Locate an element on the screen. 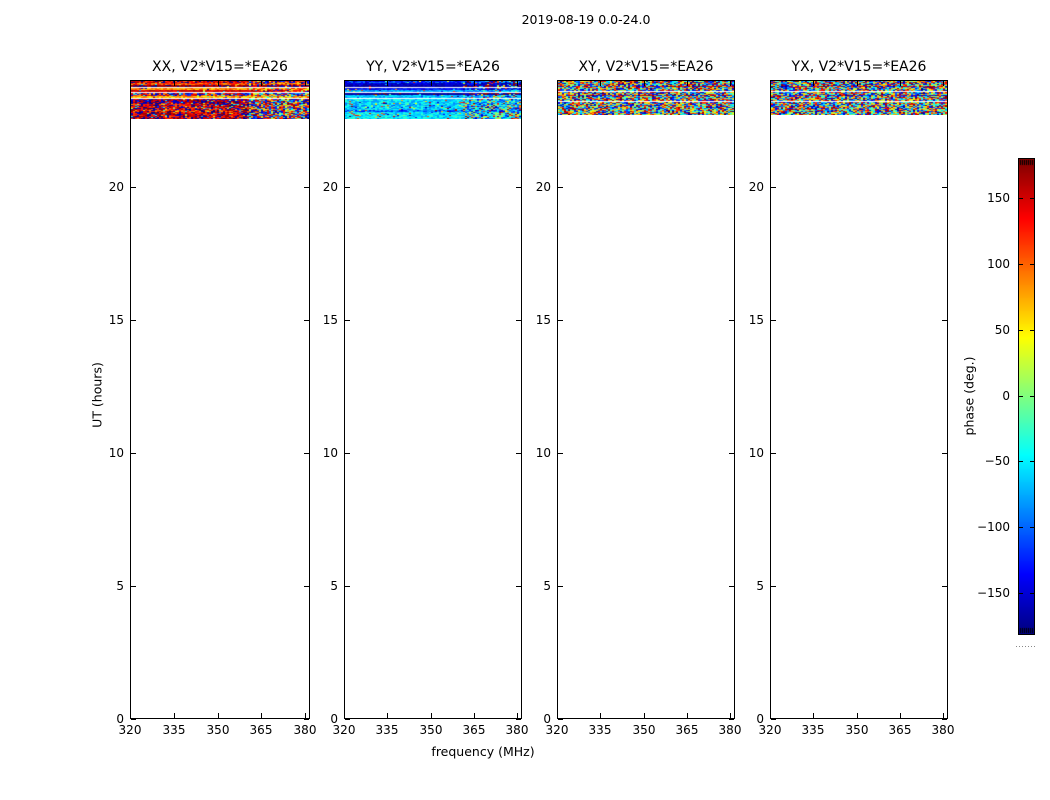 This screenshot has height=800, width=1050. xx-phase-waterfall-canvas is located at coordinates (220, 100).